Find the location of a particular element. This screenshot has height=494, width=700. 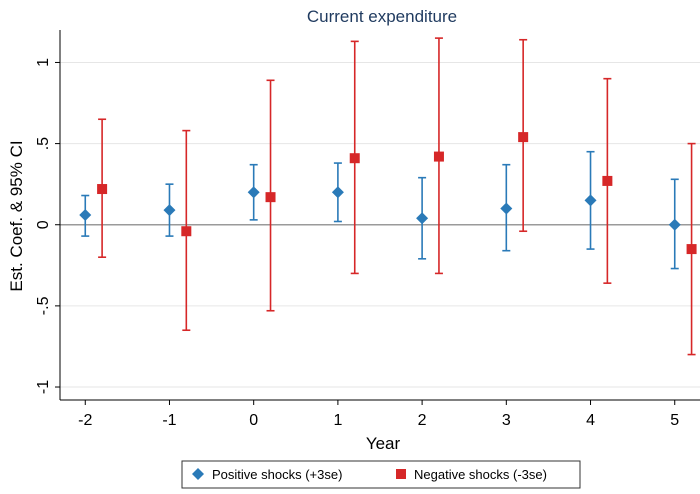

y-tick-label: -1 is located at coordinates (43, 387).